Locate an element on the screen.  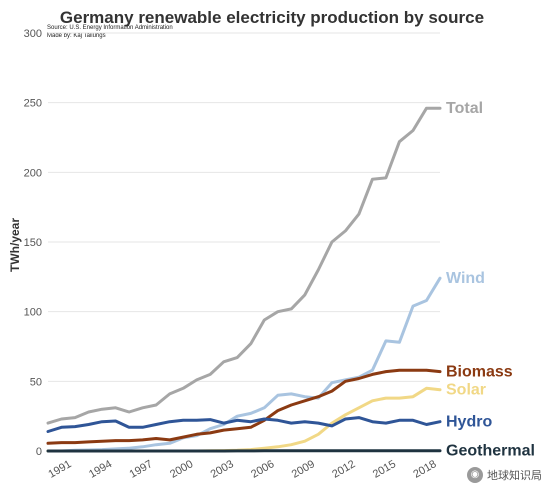
globe-badge-icon: ◉ is located at coordinates (475, 475).